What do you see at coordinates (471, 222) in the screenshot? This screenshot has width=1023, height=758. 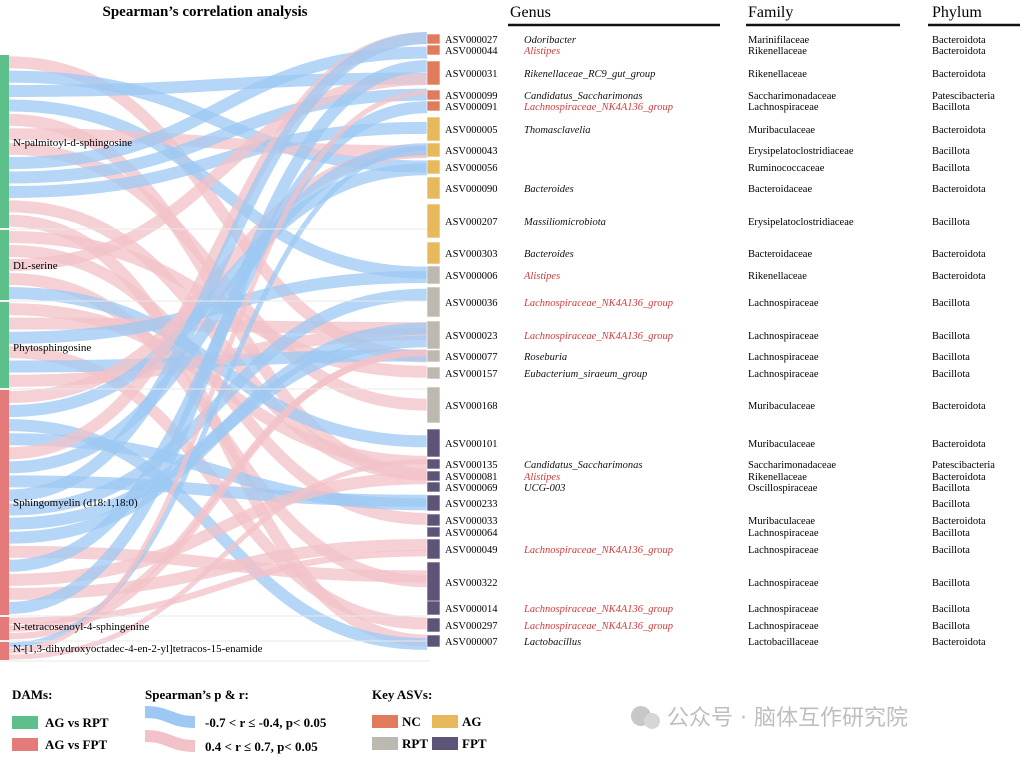 I see `asv-label: ASV000207` at bounding box center [471, 222].